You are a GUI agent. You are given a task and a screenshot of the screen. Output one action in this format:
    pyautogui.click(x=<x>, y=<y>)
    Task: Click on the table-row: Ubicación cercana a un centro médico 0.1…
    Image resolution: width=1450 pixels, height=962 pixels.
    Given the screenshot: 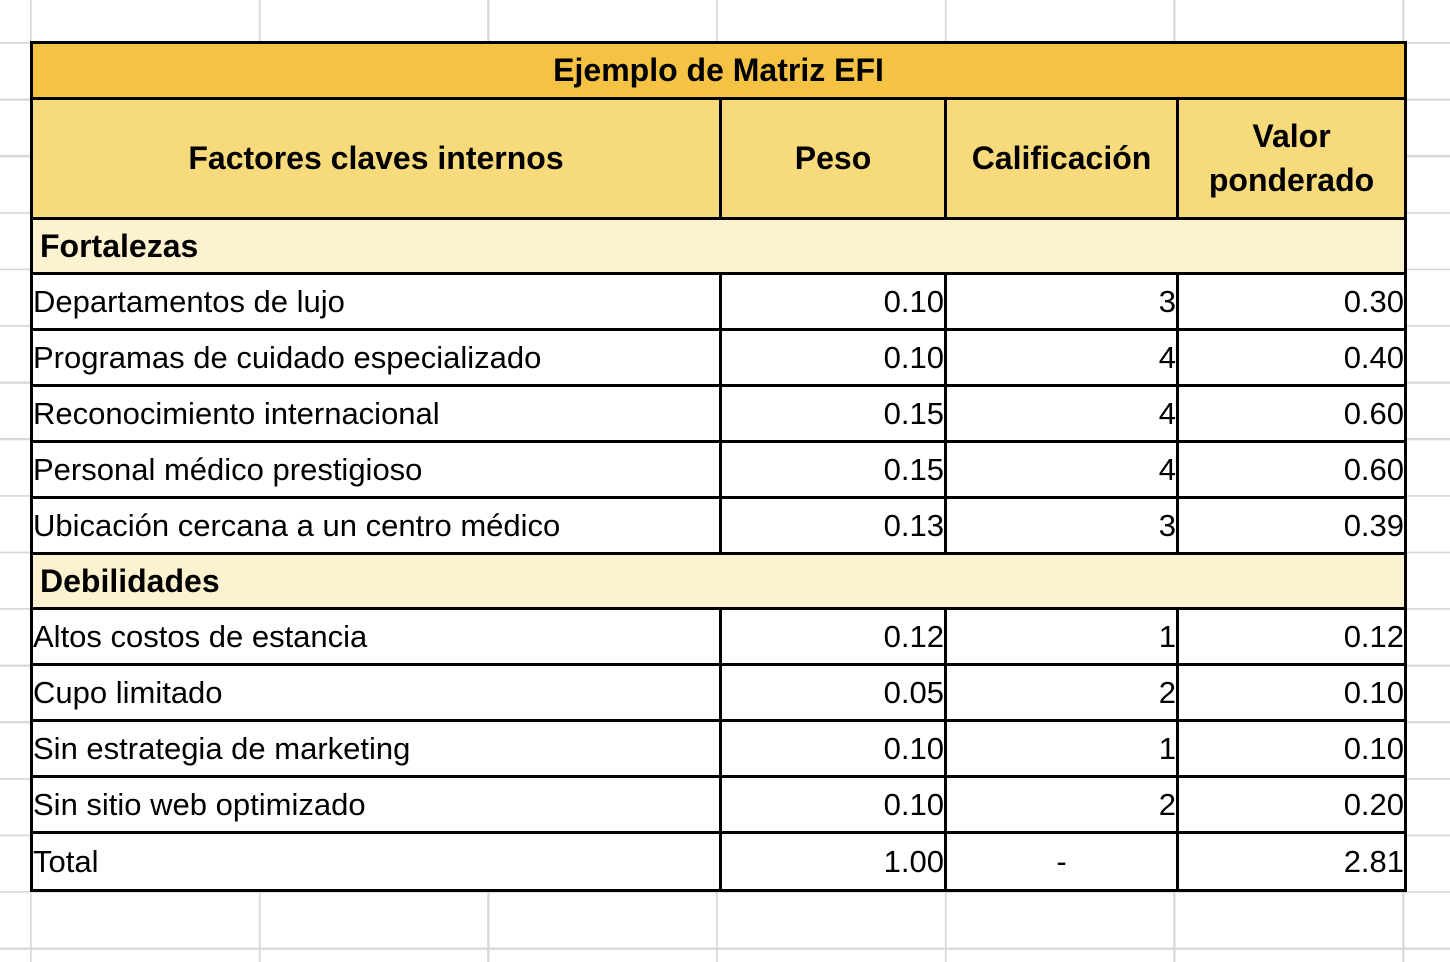 What is the action you would take?
    pyautogui.click(x=719, y=525)
    